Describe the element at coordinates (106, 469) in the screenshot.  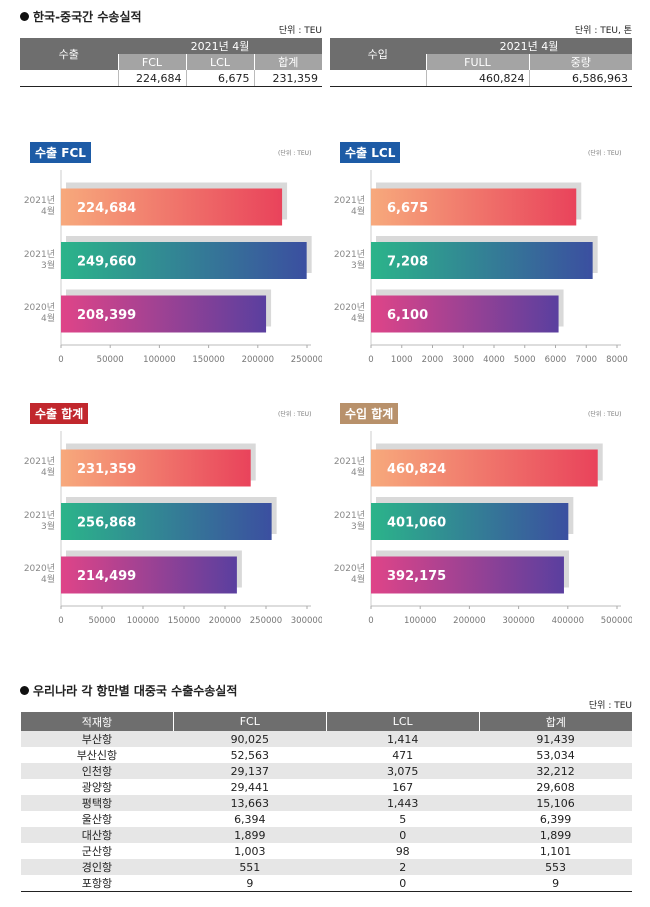
I see `value-label: 231,359` at that location.